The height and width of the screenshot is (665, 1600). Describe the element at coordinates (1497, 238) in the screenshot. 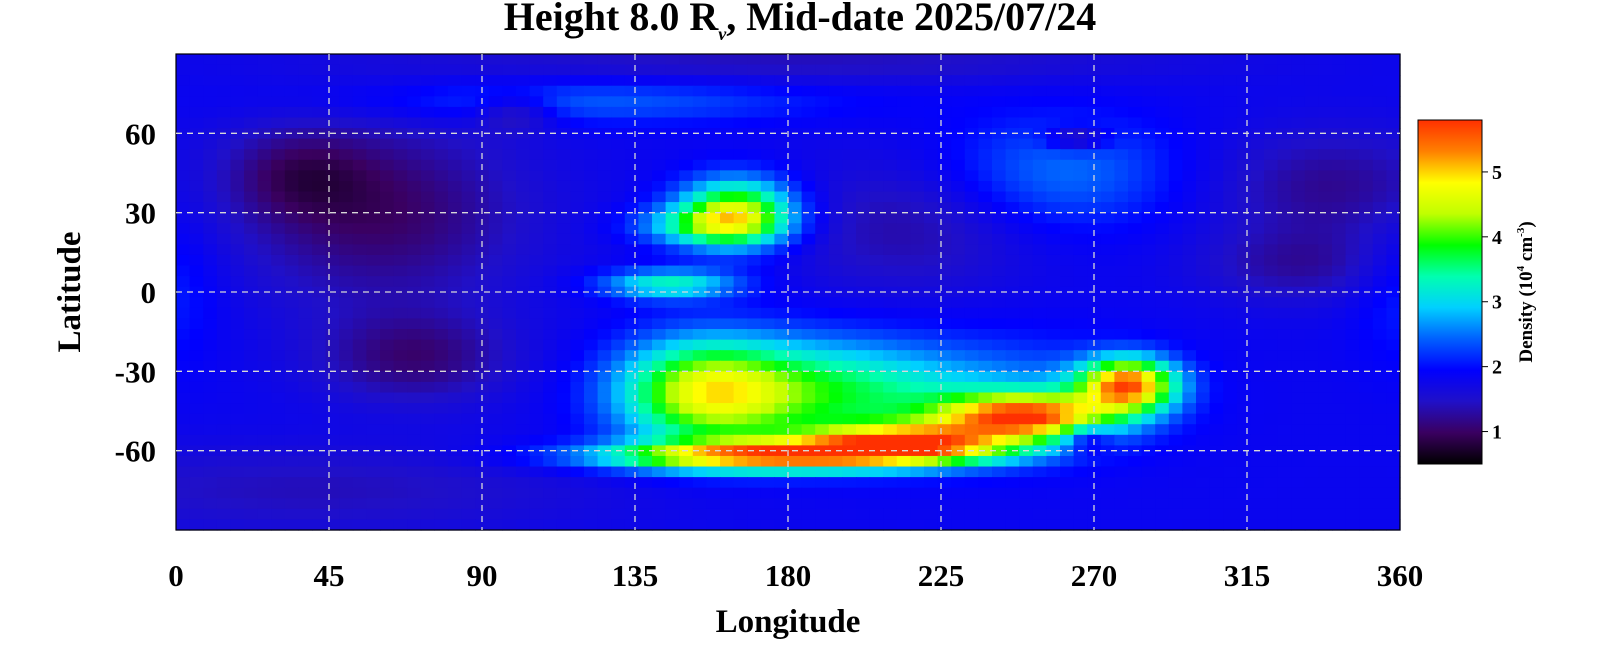

I see `colorbar-tick-label: 4` at that location.